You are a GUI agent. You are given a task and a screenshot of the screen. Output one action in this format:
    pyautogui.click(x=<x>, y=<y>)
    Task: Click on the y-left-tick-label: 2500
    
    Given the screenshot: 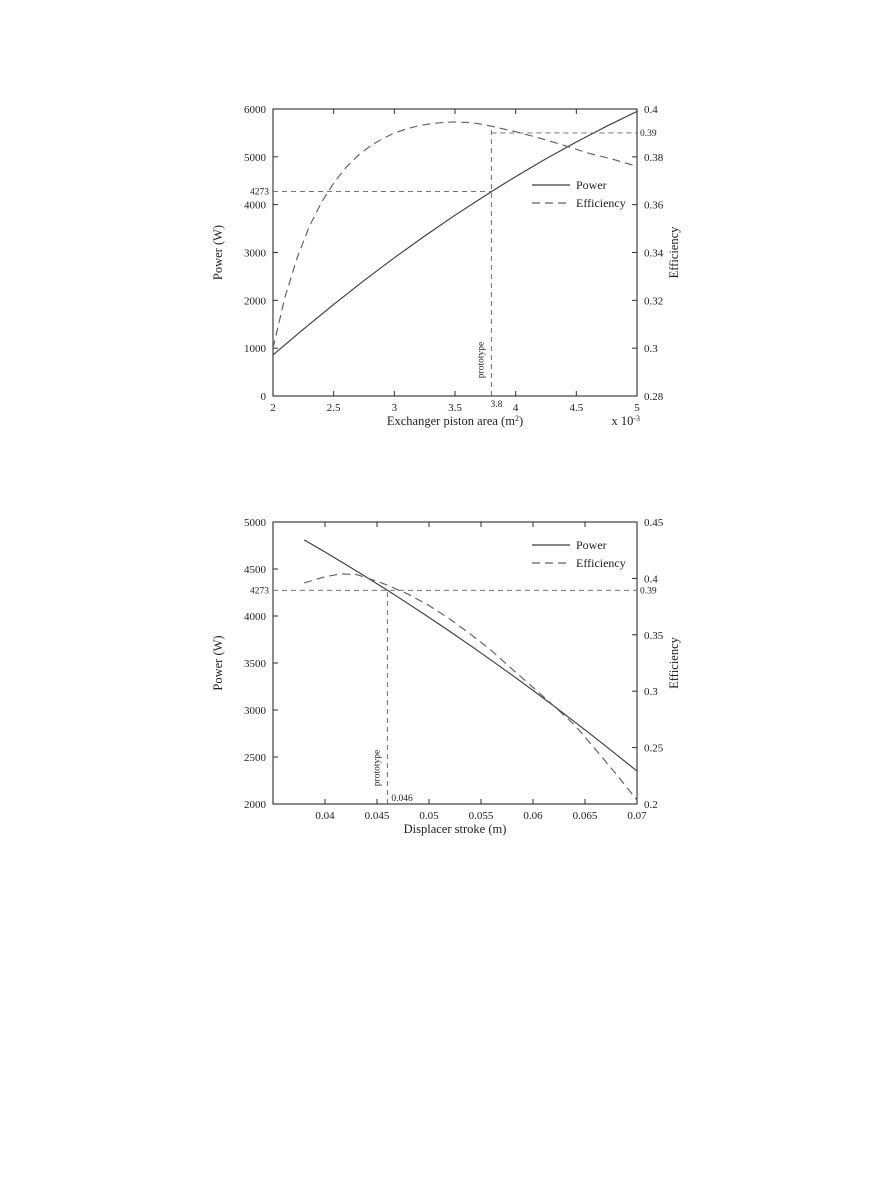 What is the action you would take?
    pyautogui.click(x=255, y=758)
    